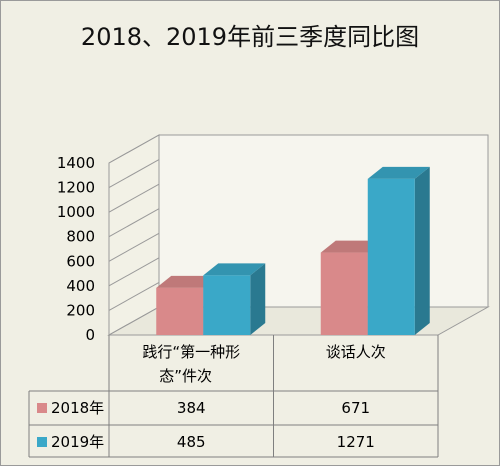 Image resolution: width=500 pixels, height=466 pixels. I want to click on side-wall, so click(134, 235).